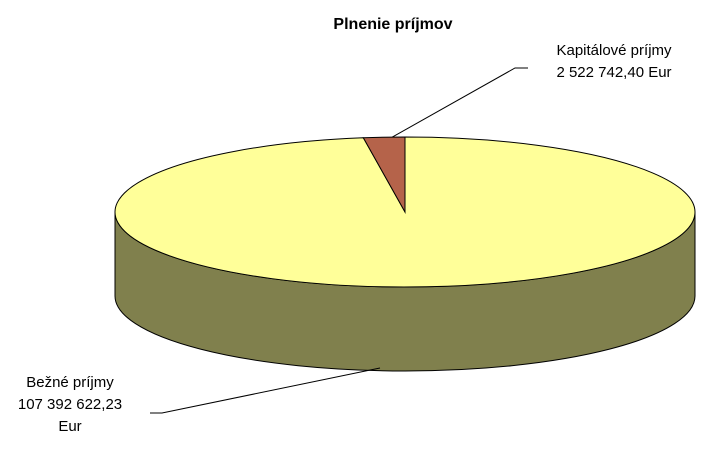  Describe the element at coordinates (614, 50) in the screenshot. I see `category-label: Kapitálové príjmy` at that location.